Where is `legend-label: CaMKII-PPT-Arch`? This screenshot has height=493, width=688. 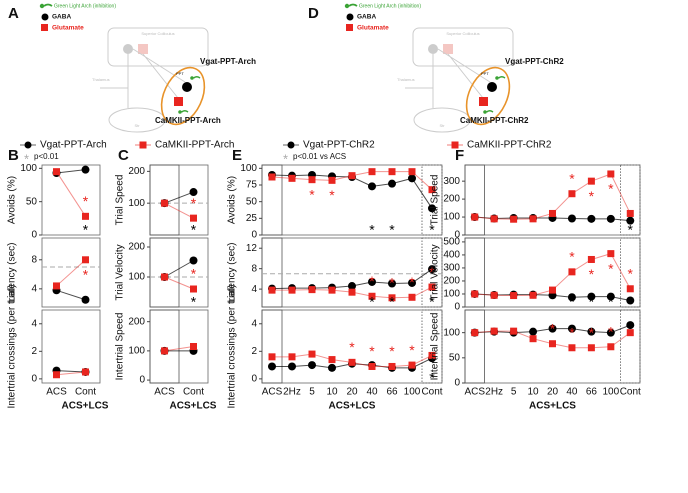
legend-label: CaMKII-PPT-Arch is located at coordinates (194, 145).